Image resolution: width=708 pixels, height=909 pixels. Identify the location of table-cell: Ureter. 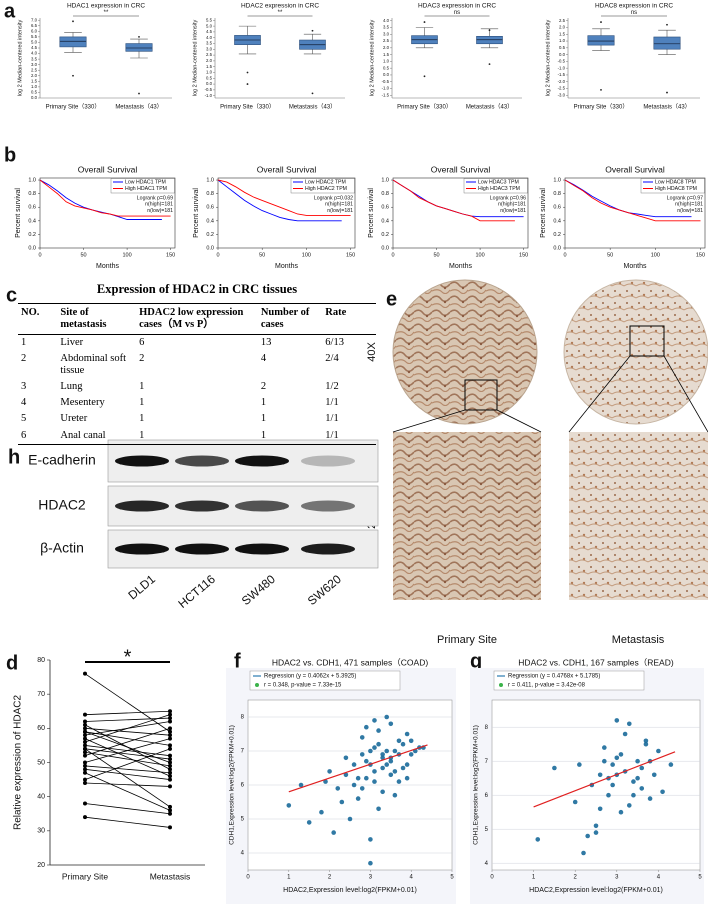
(74, 419).